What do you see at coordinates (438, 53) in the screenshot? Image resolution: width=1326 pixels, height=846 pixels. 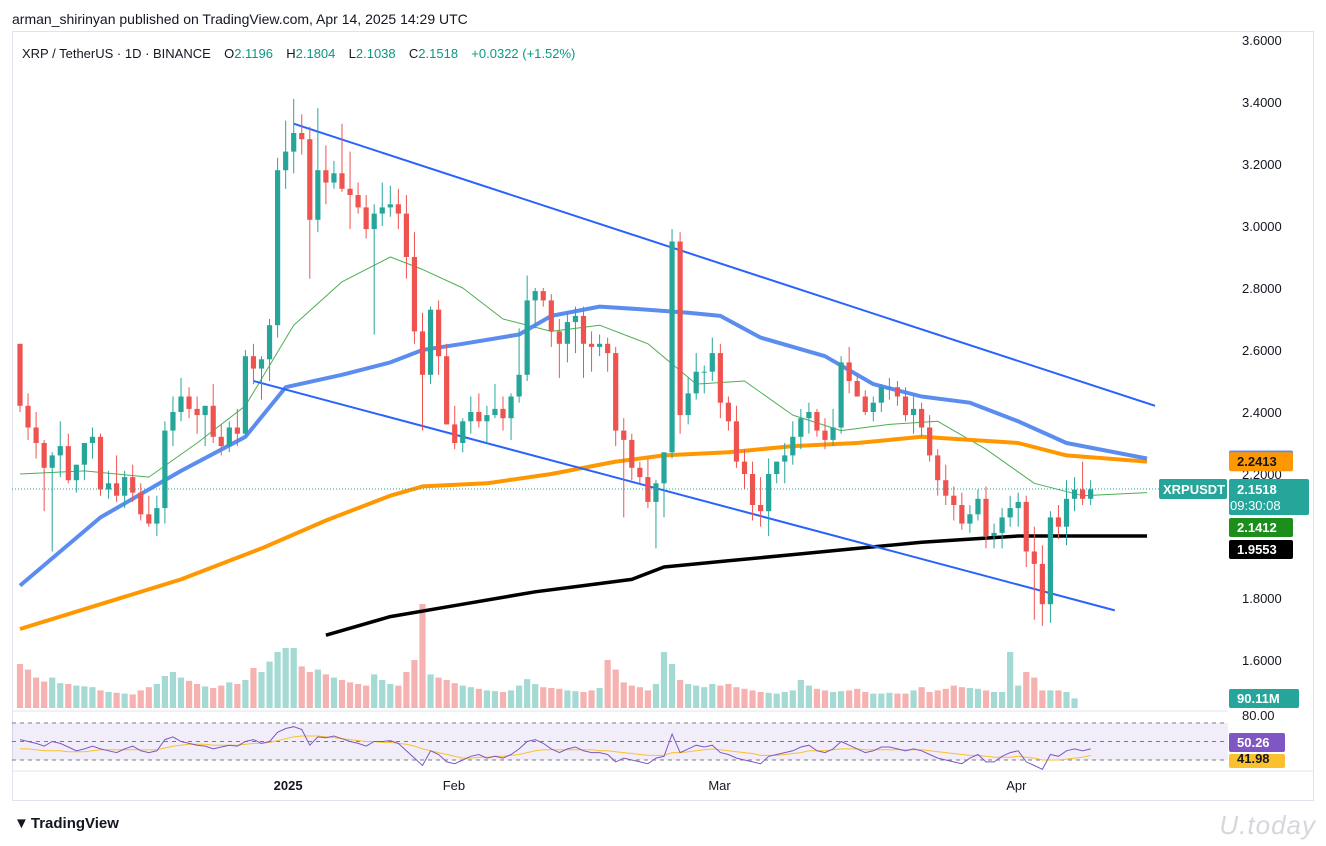 I see `close-value: 2.1518` at bounding box center [438, 53].